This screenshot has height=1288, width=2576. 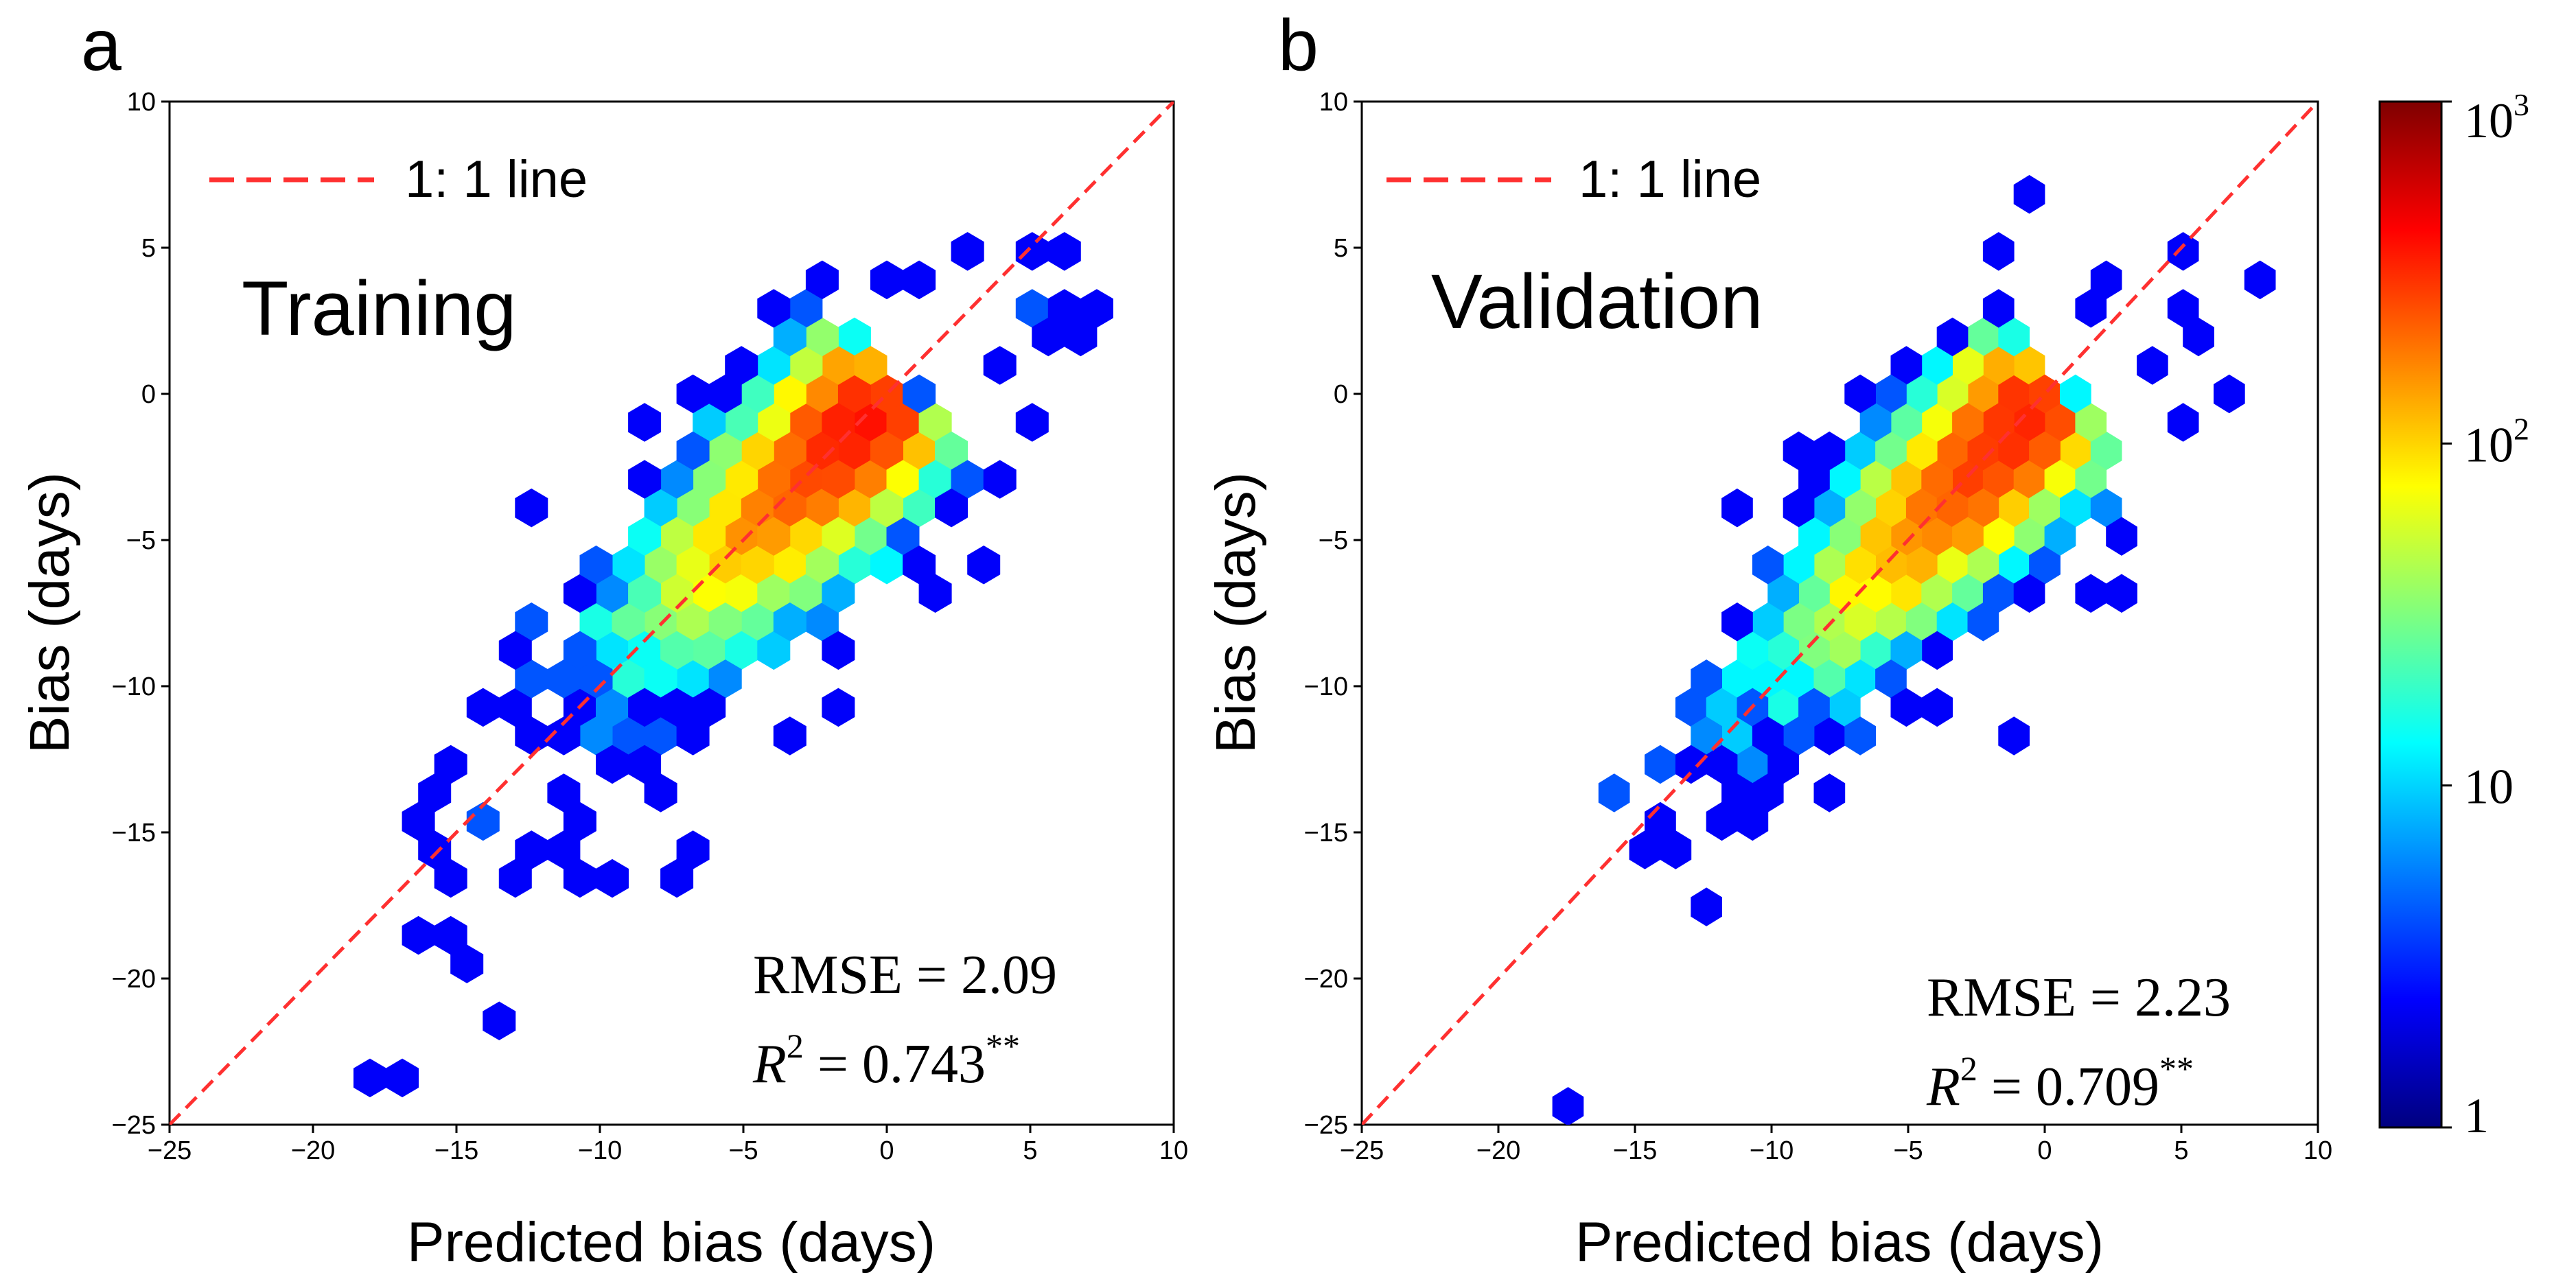 I want to click on panel-a-legend-label: 1: 1 line, so click(x=496, y=179).